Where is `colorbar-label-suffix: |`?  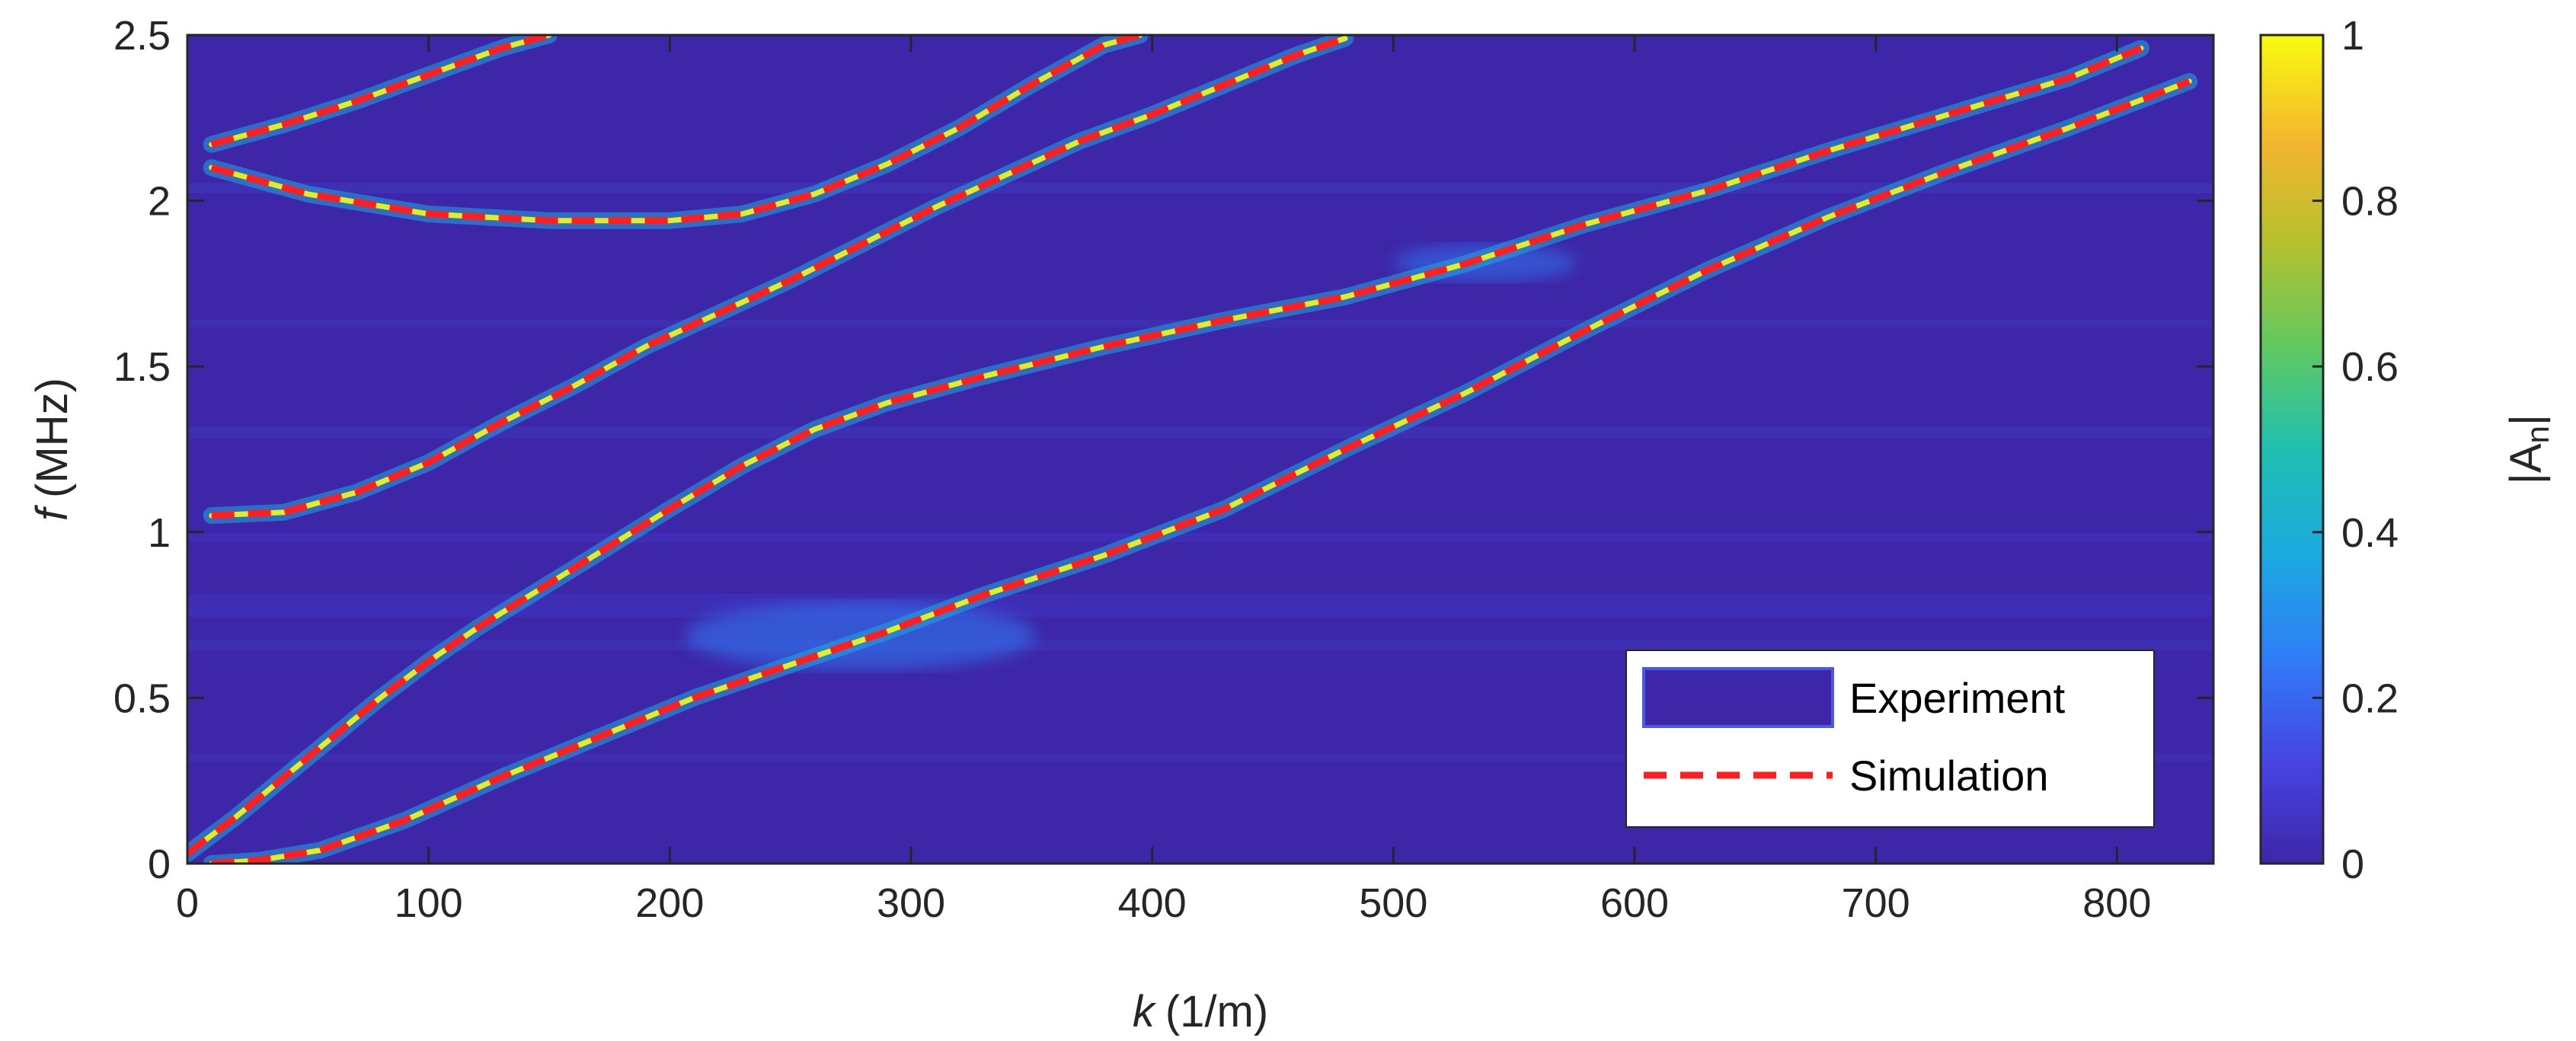
colorbar-label-suffix: | is located at coordinates (2526, 420).